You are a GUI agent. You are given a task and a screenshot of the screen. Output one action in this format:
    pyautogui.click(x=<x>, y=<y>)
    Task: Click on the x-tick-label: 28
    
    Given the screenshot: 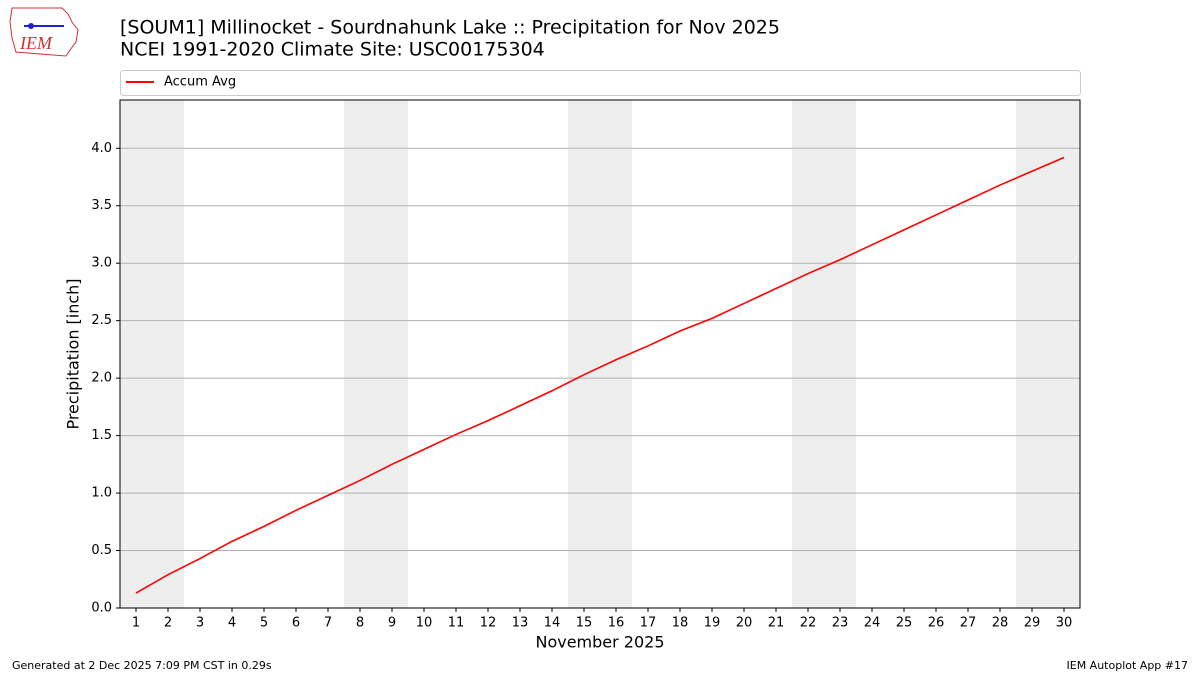 What is the action you would take?
    pyautogui.click(x=1000, y=623)
    